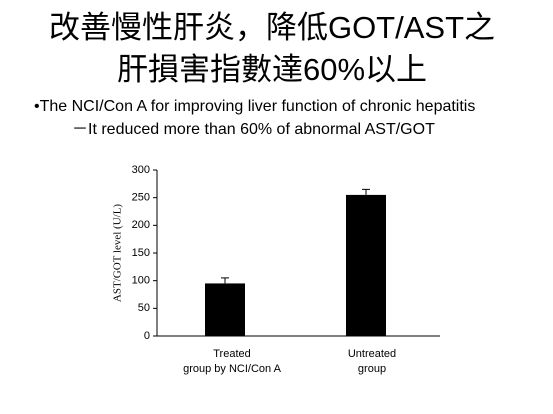  I want to click on title-line: 肝損害指數達60%以上, so click(272, 69).